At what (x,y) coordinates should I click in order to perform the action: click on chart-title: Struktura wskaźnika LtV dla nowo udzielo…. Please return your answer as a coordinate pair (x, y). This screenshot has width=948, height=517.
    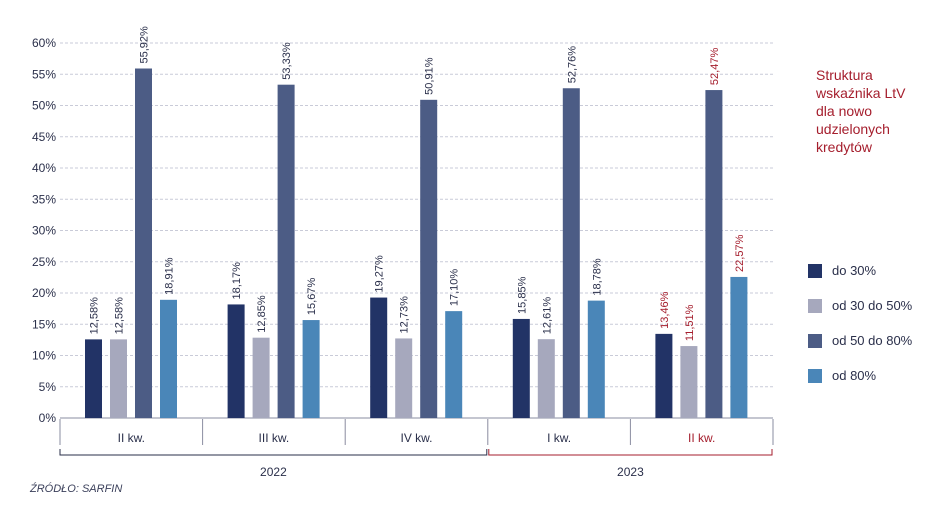
    Looking at the image, I should click on (861, 111).